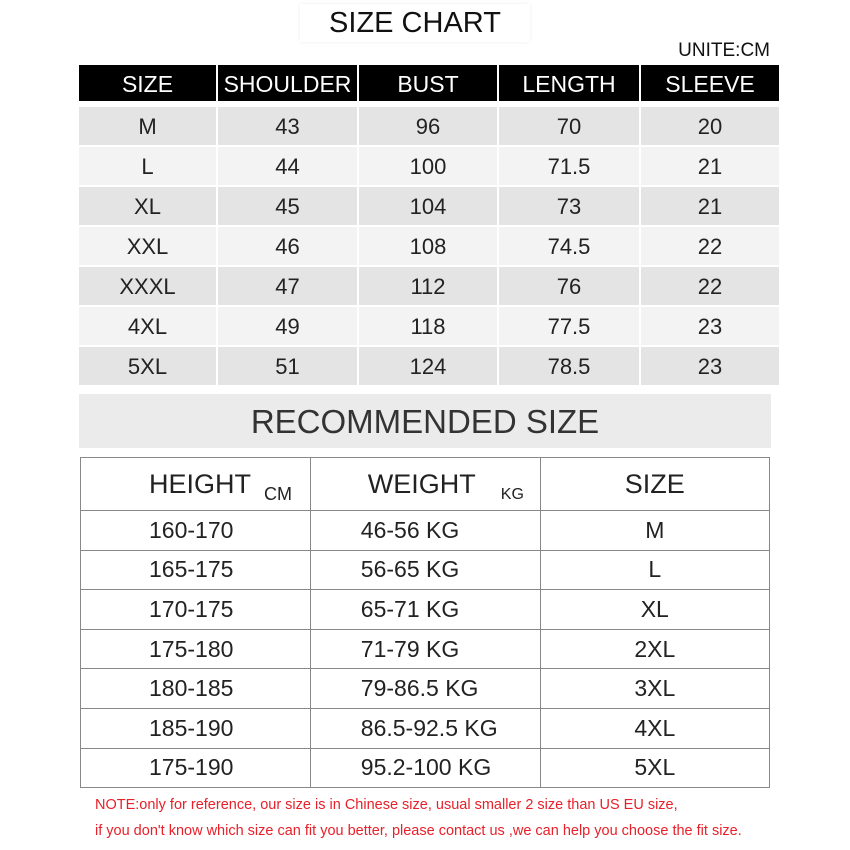 The height and width of the screenshot is (850, 850). What do you see at coordinates (428, 286) in the screenshot?
I see `table-cell: 112` at bounding box center [428, 286].